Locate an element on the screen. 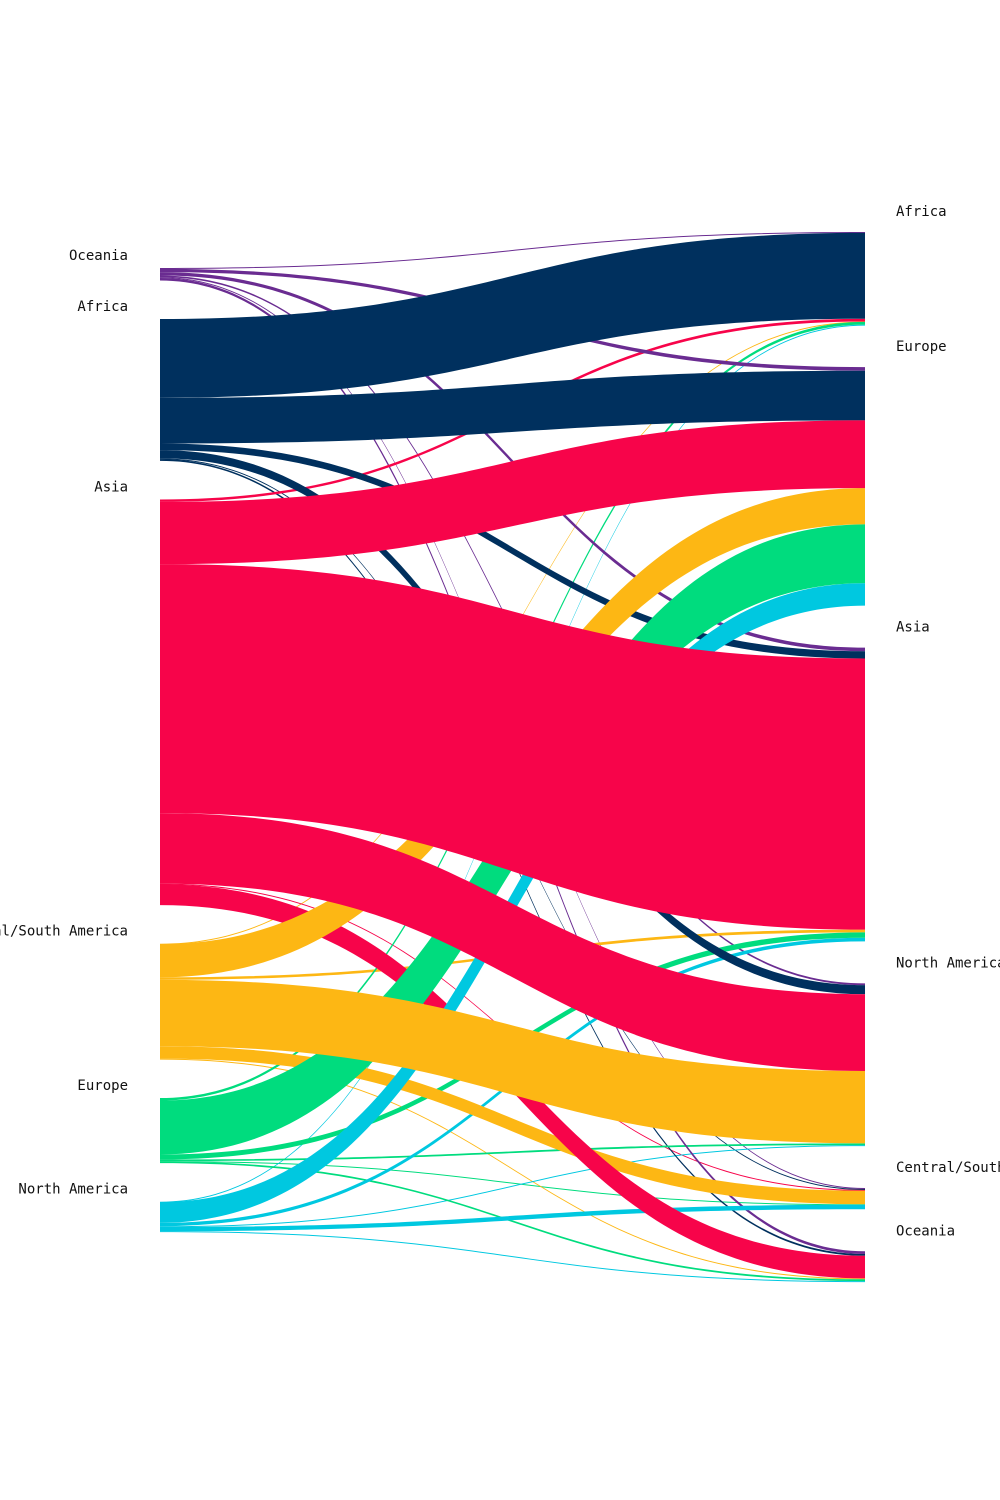 The height and width of the screenshot is (1500, 1000). flow-asia-to-europe is located at coordinates (512, 492).